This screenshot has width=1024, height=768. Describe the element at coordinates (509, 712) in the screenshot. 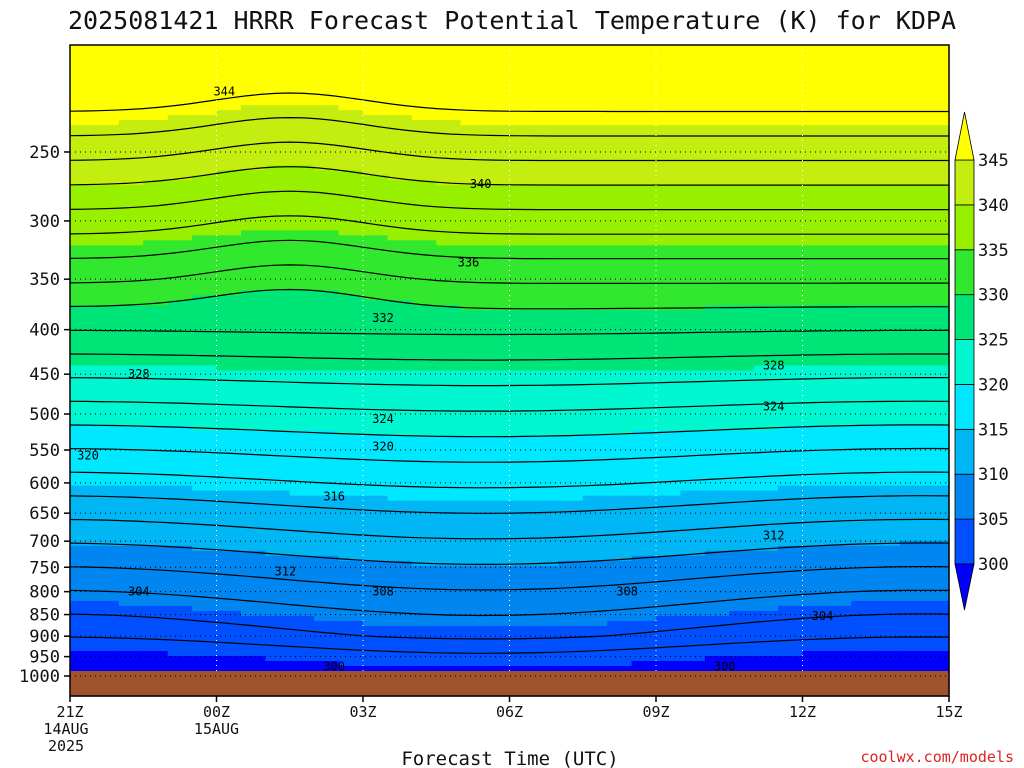

I see `x-tick-label: 06Z` at that location.